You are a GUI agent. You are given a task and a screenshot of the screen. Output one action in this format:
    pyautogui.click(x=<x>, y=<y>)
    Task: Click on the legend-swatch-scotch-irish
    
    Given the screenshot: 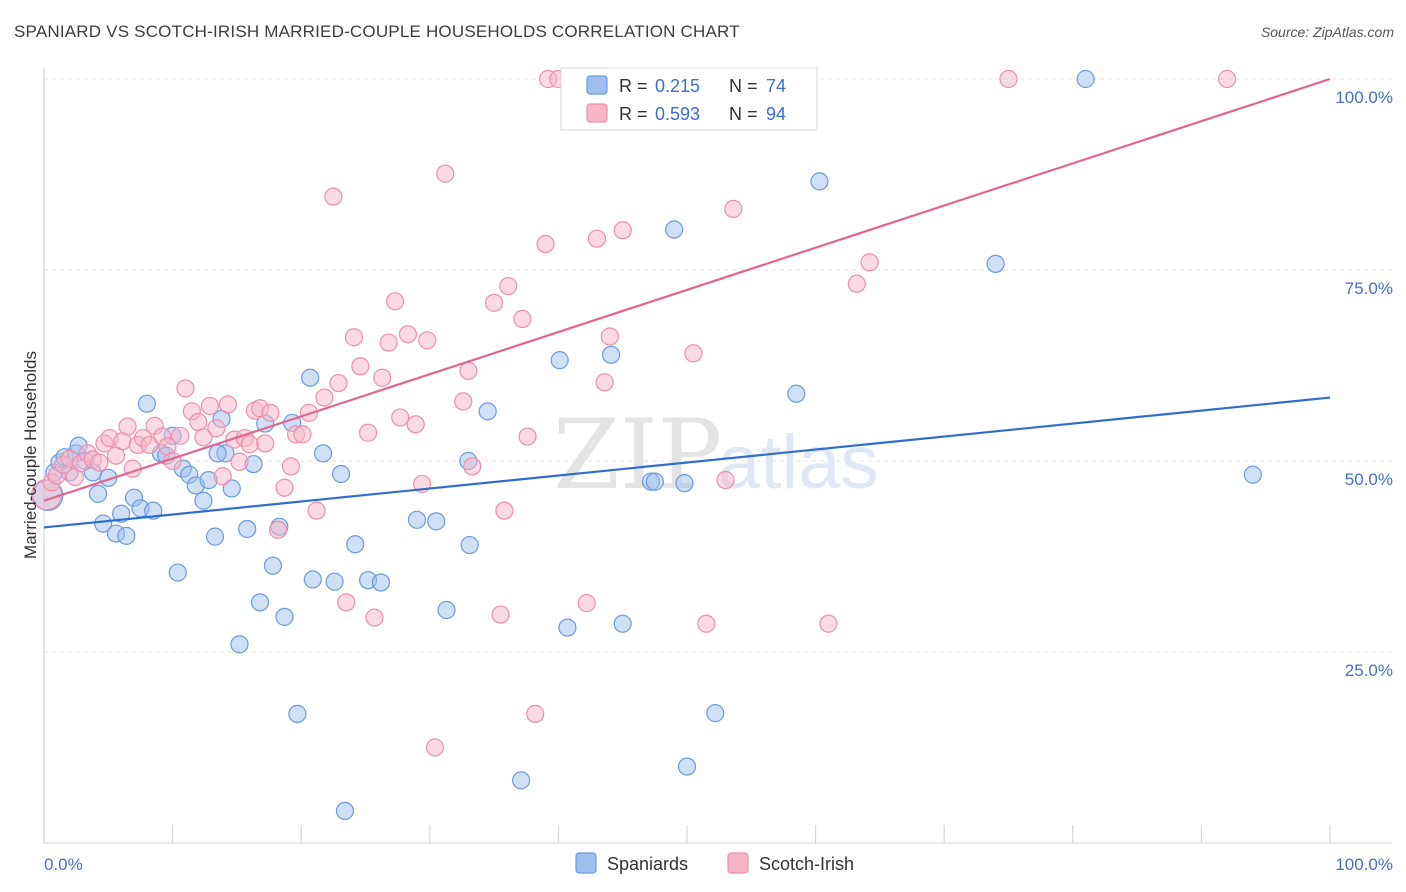 What is the action you would take?
    pyautogui.click(x=738, y=863)
    